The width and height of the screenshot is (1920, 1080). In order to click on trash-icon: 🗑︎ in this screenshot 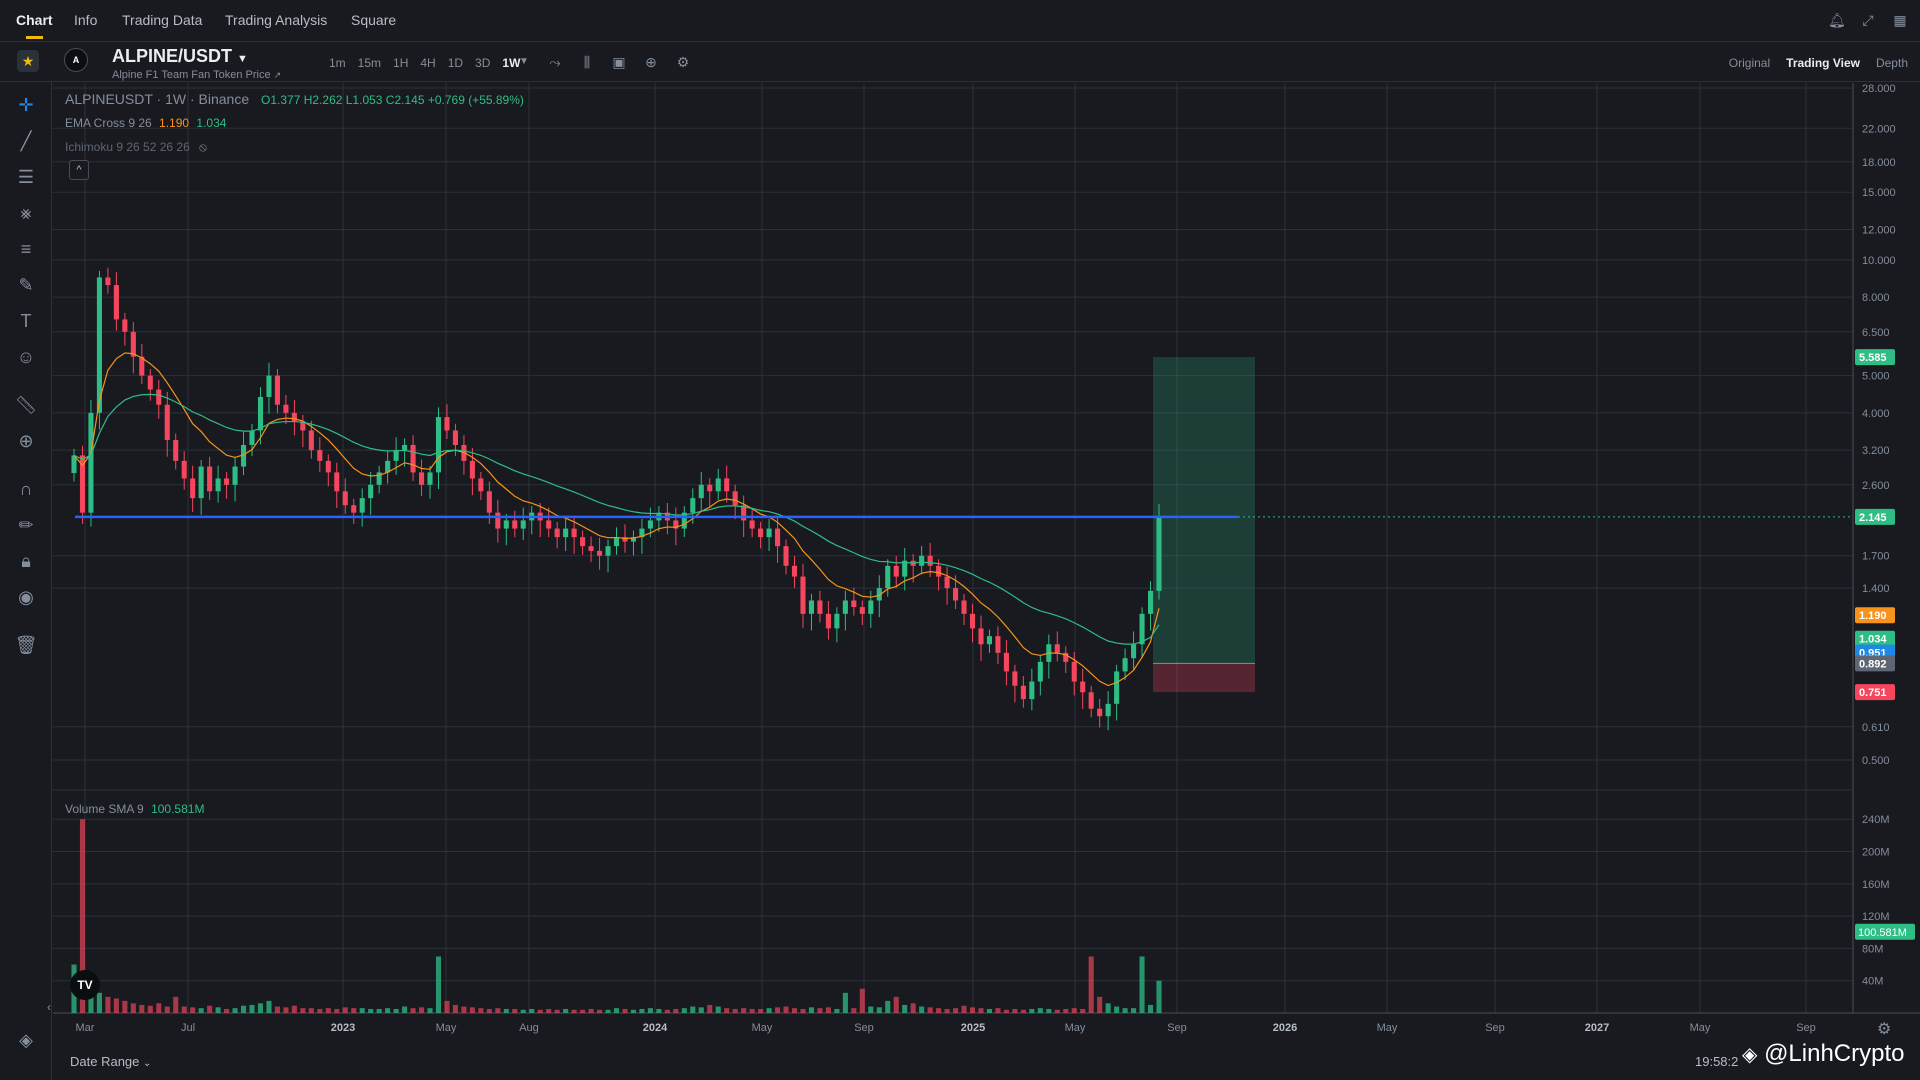, I will do `click(26, 645)`.